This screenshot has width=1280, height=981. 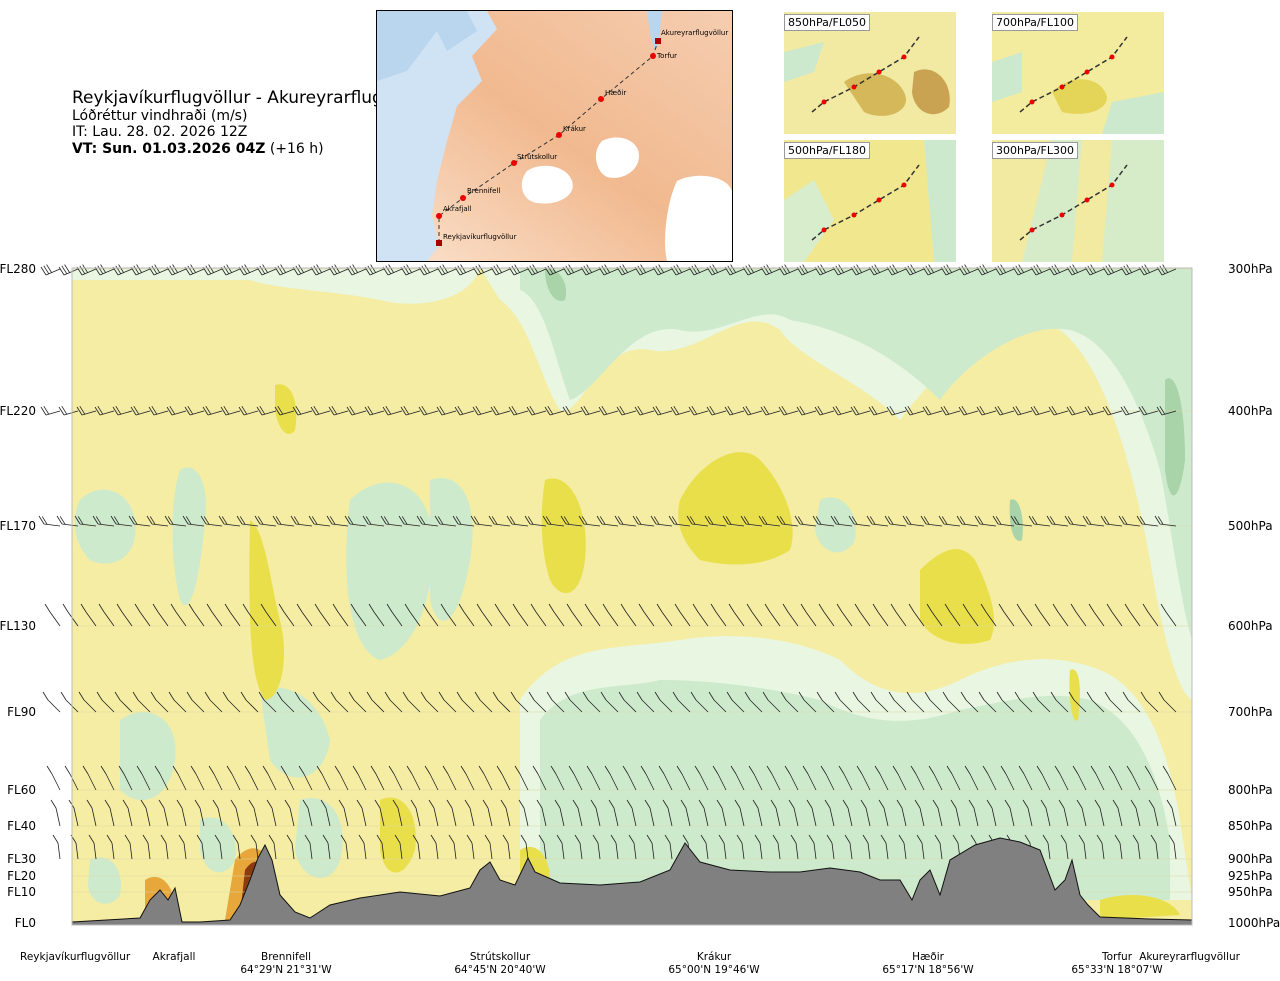 I want to click on glacier-hofsjokull, so click(x=617, y=157).